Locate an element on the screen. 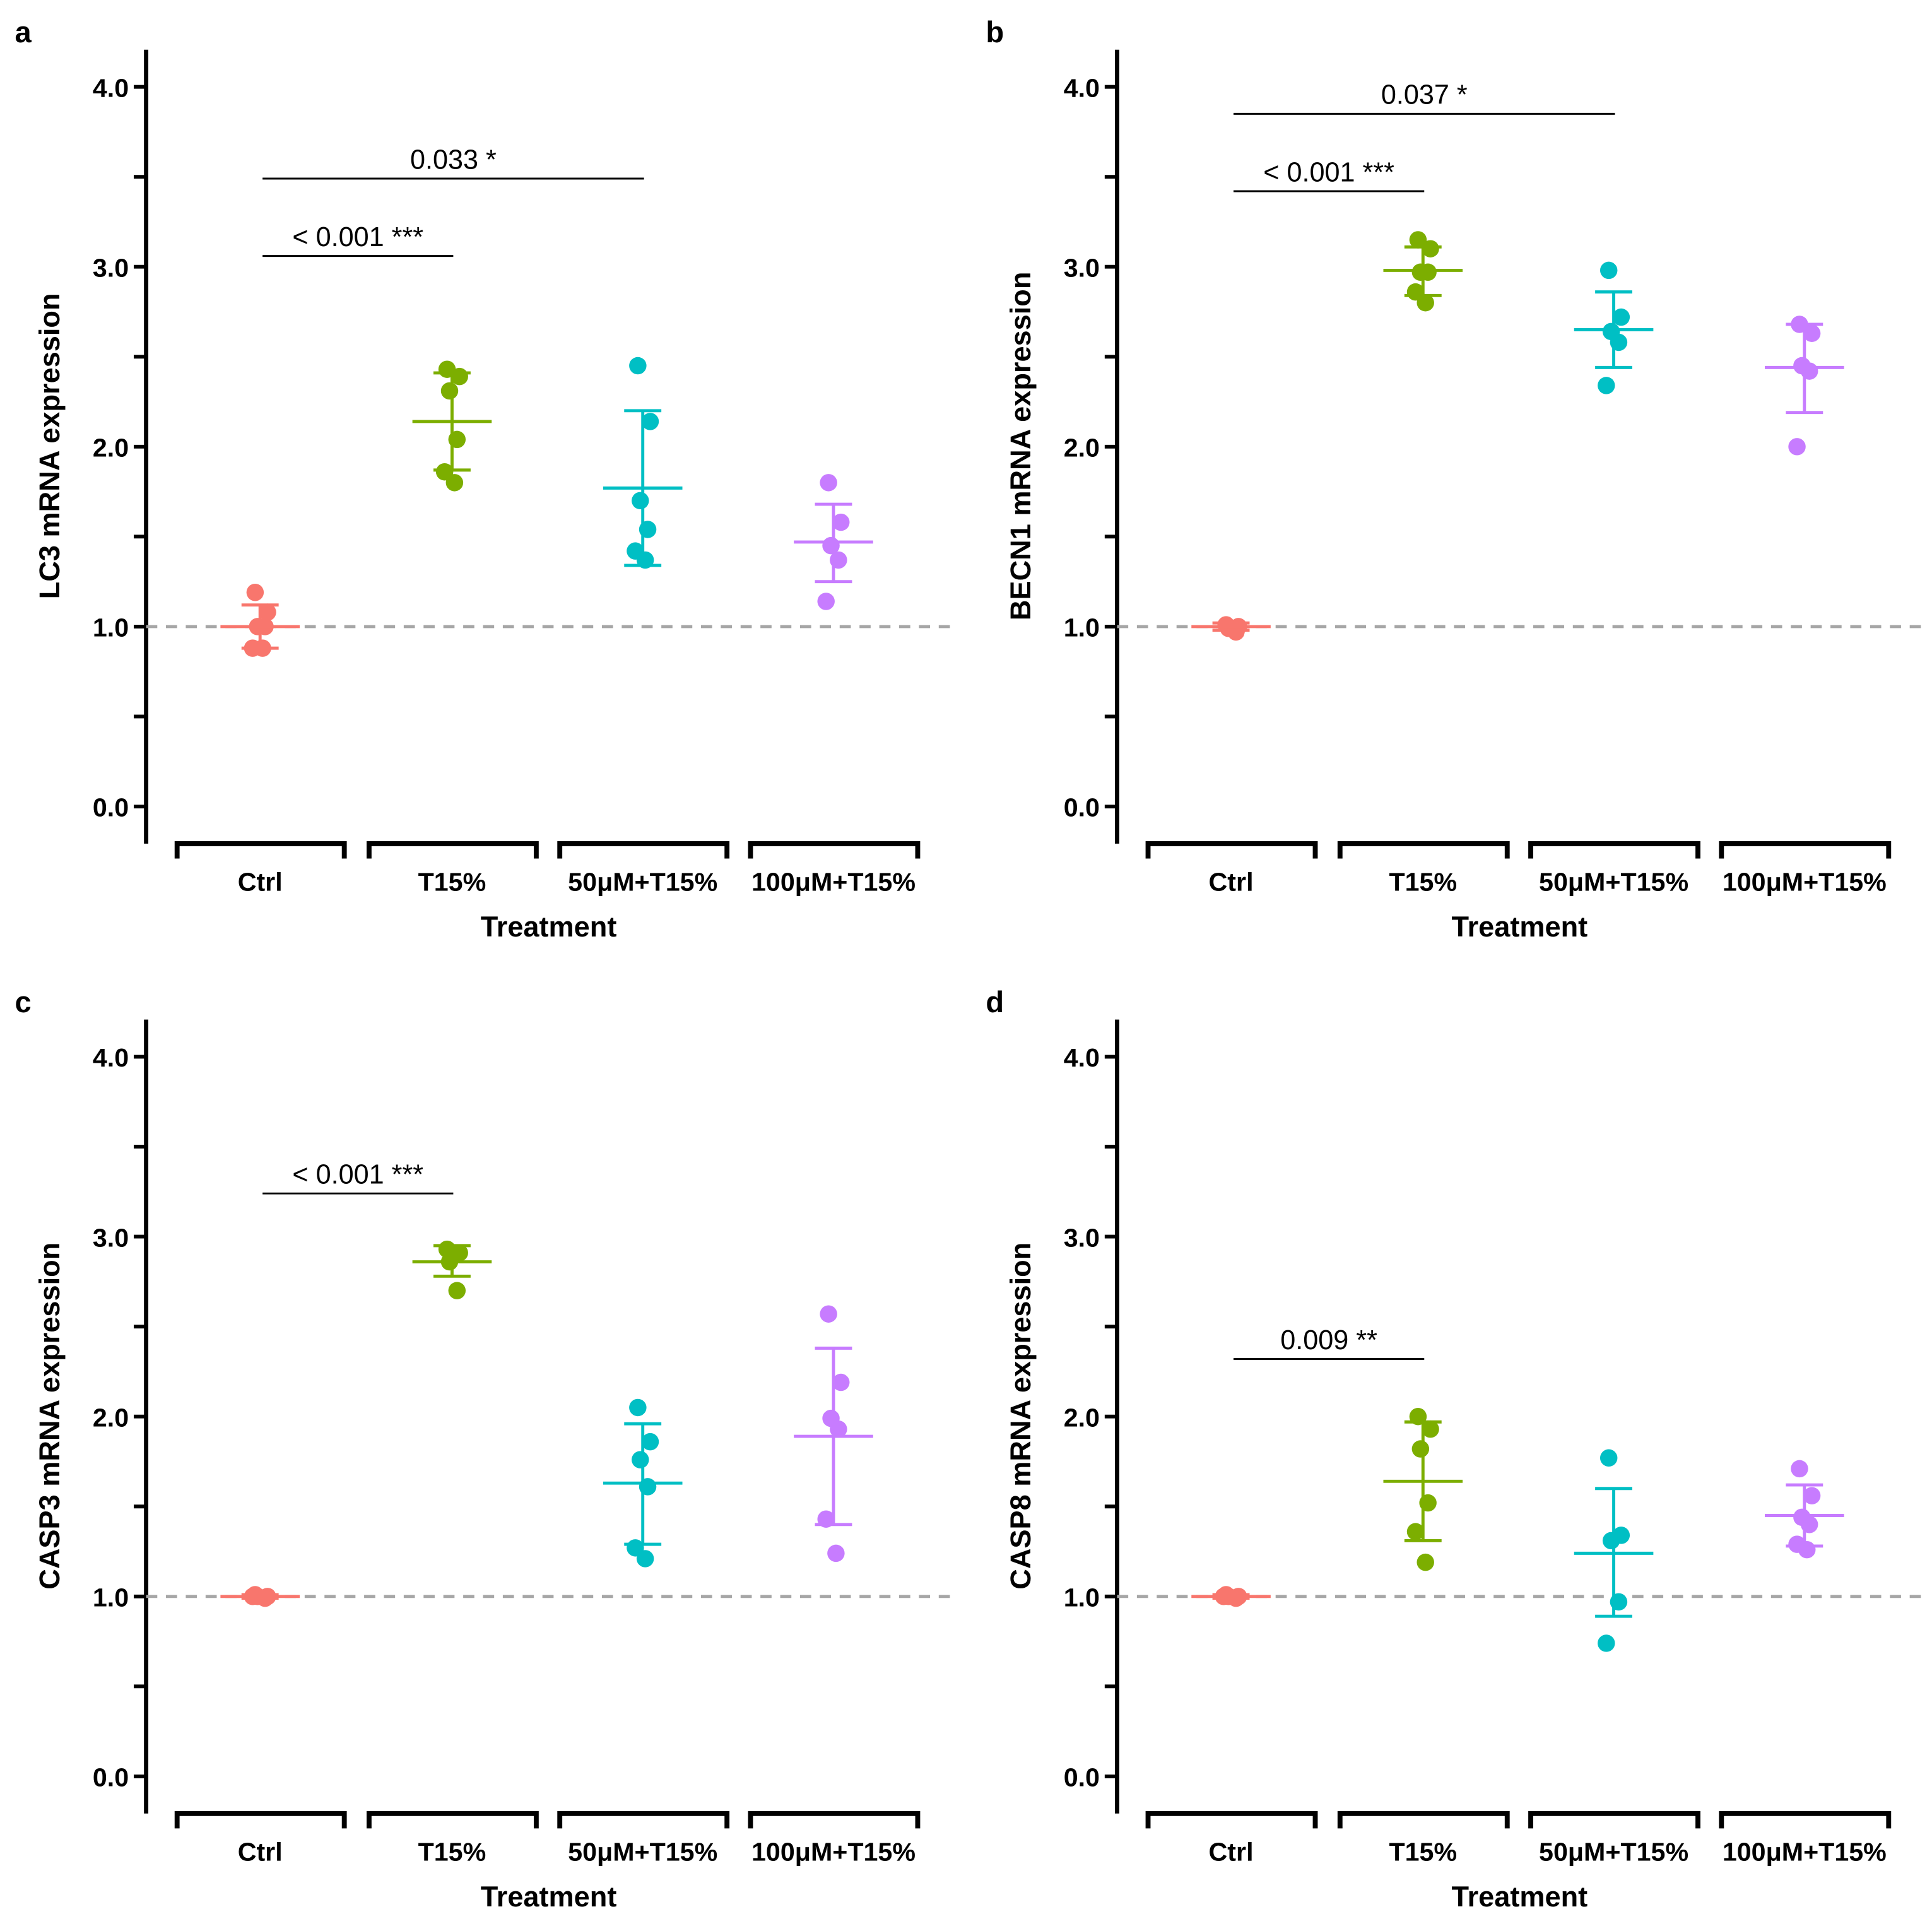 This screenshot has height=1914, width=1932. significance-label: 0.009 ** is located at coordinates (1328, 1340).